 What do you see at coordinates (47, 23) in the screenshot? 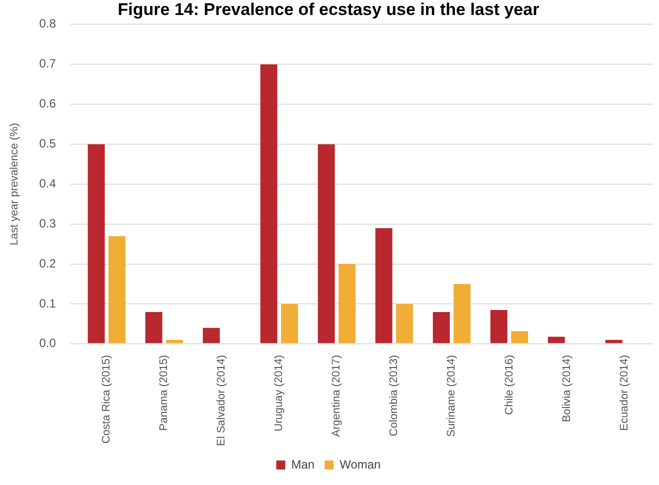
I see `y-tick-label: 0.8` at bounding box center [47, 23].